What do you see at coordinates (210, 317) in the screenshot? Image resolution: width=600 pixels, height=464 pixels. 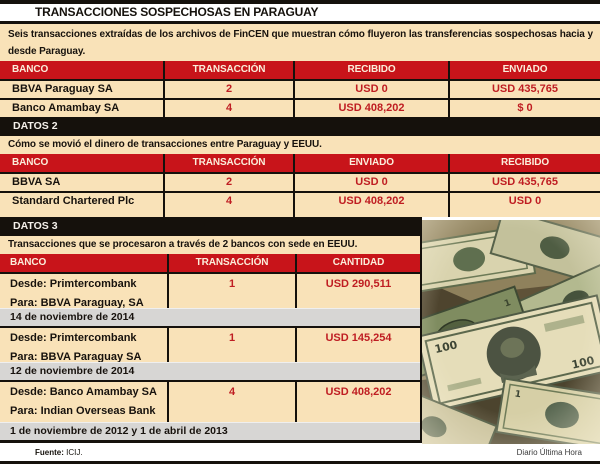 I see `date-row: 14 de noviembre de 2014` at bounding box center [210, 317].